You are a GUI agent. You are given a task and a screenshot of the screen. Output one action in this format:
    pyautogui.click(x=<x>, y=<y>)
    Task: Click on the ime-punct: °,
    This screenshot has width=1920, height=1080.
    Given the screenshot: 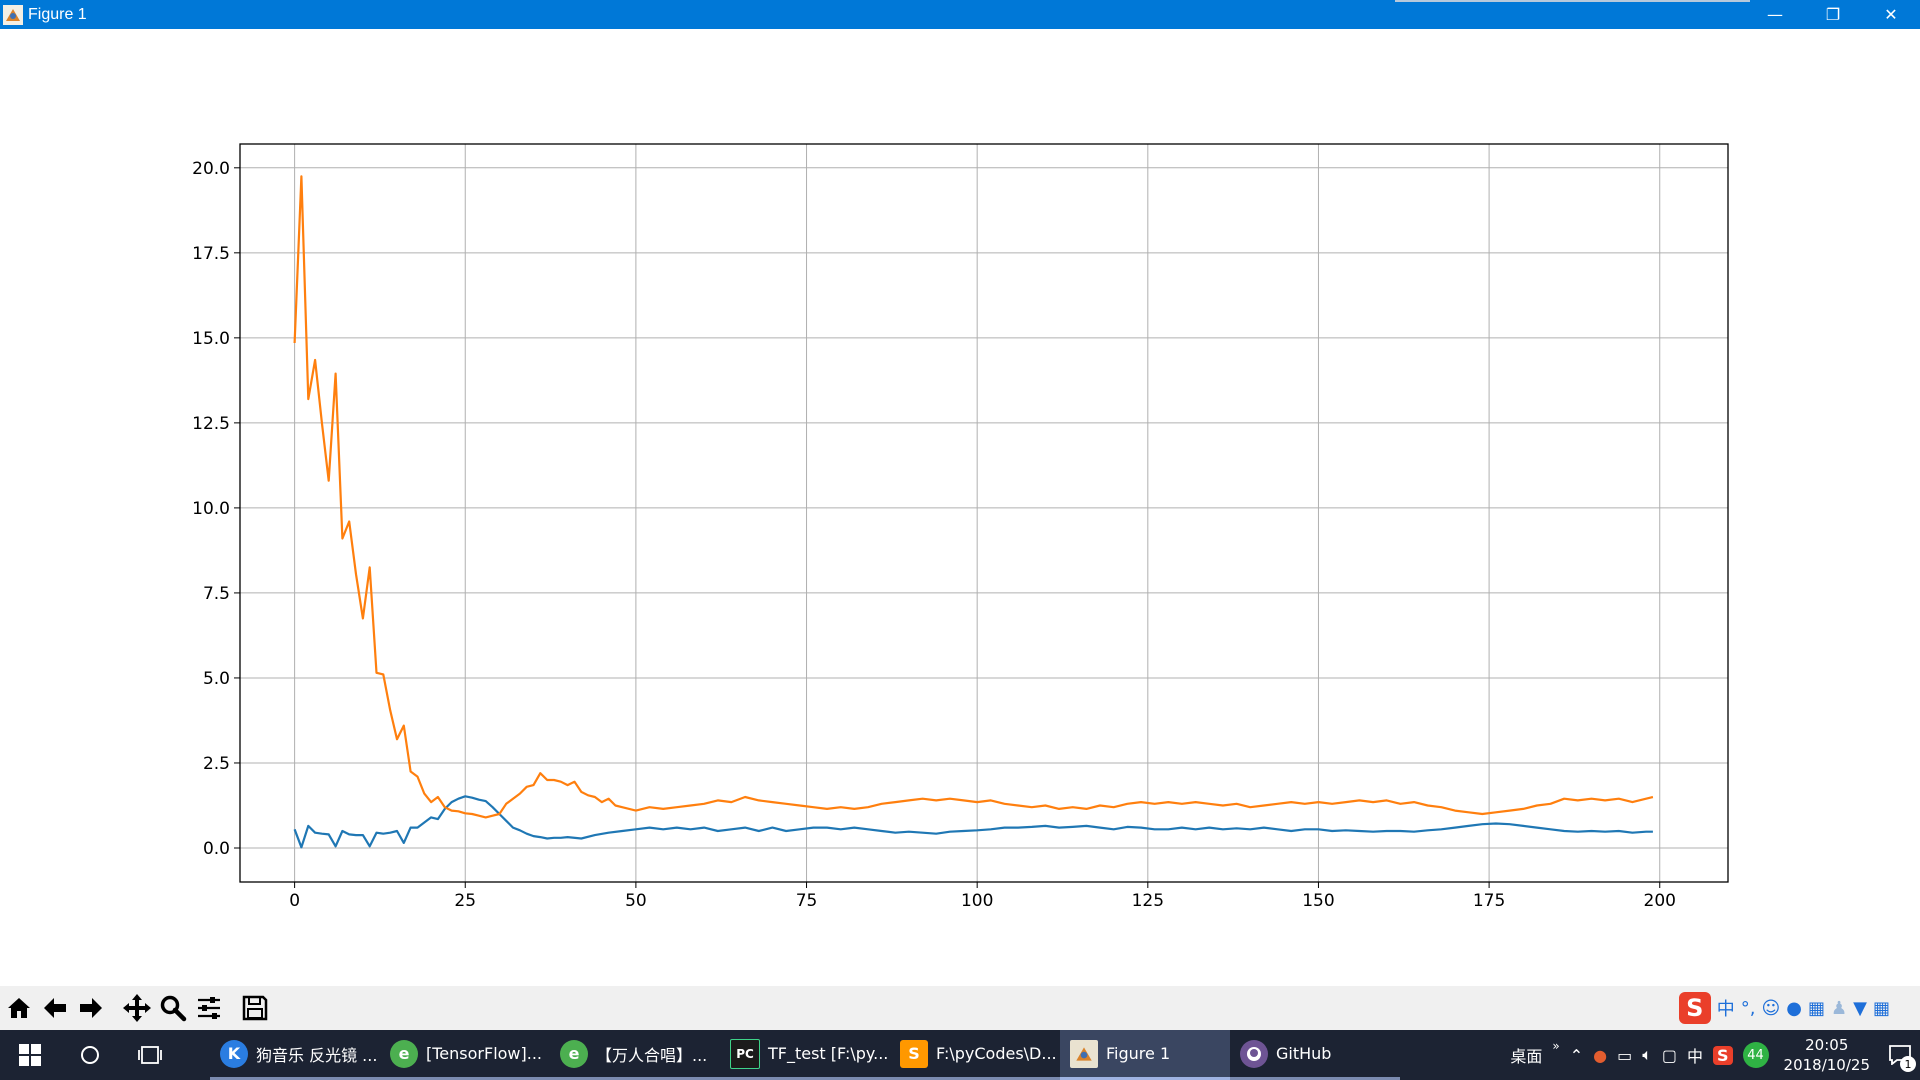 What is the action you would take?
    pyautogui.click(x=1748, y=1008)
    